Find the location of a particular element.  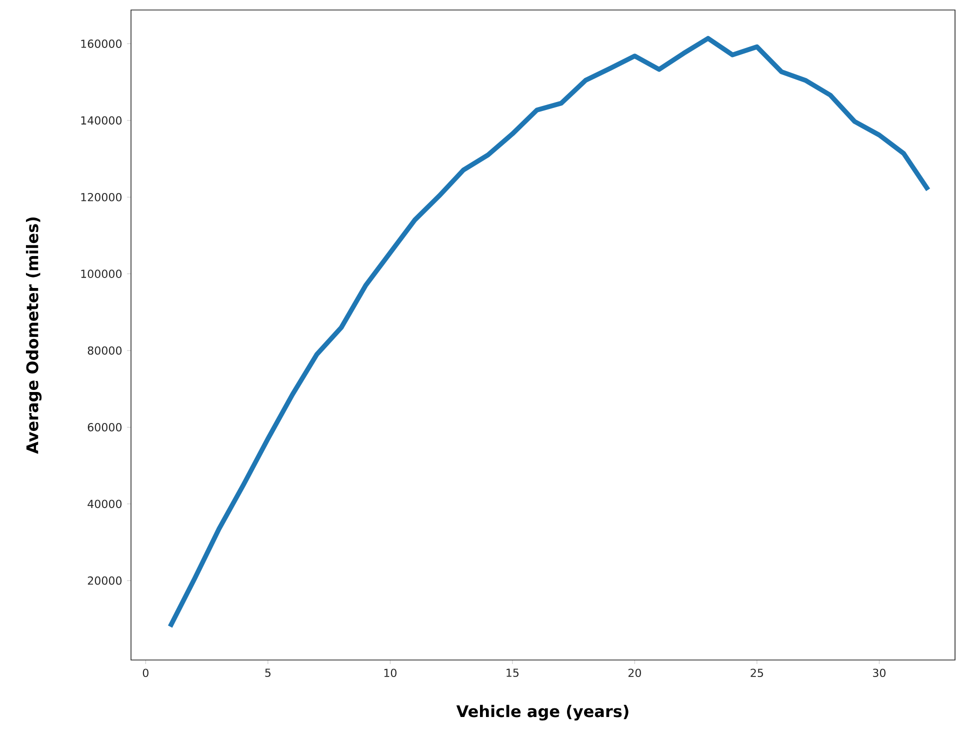

y-tick-label: 140000 is located at coordinates (101, 120).